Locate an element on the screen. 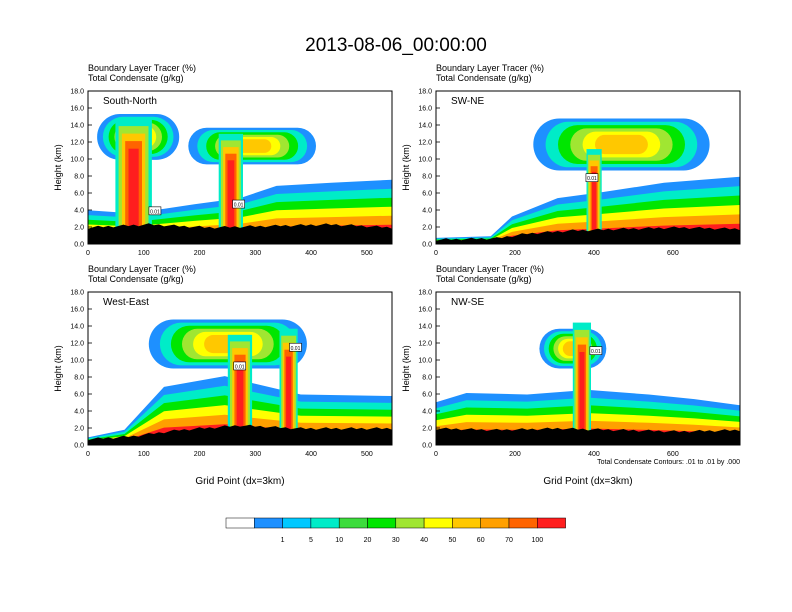  x-tick-label: 100 is located at coordinates (144, 253).